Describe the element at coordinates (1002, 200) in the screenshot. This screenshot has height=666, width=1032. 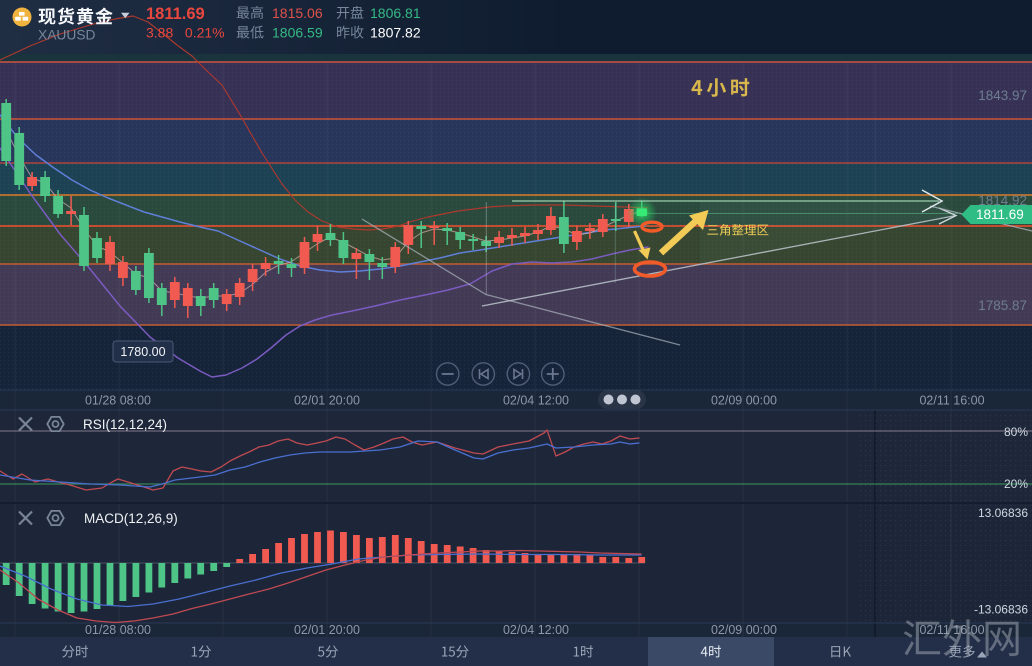
I see `svg-text: 1814.92` at that location.